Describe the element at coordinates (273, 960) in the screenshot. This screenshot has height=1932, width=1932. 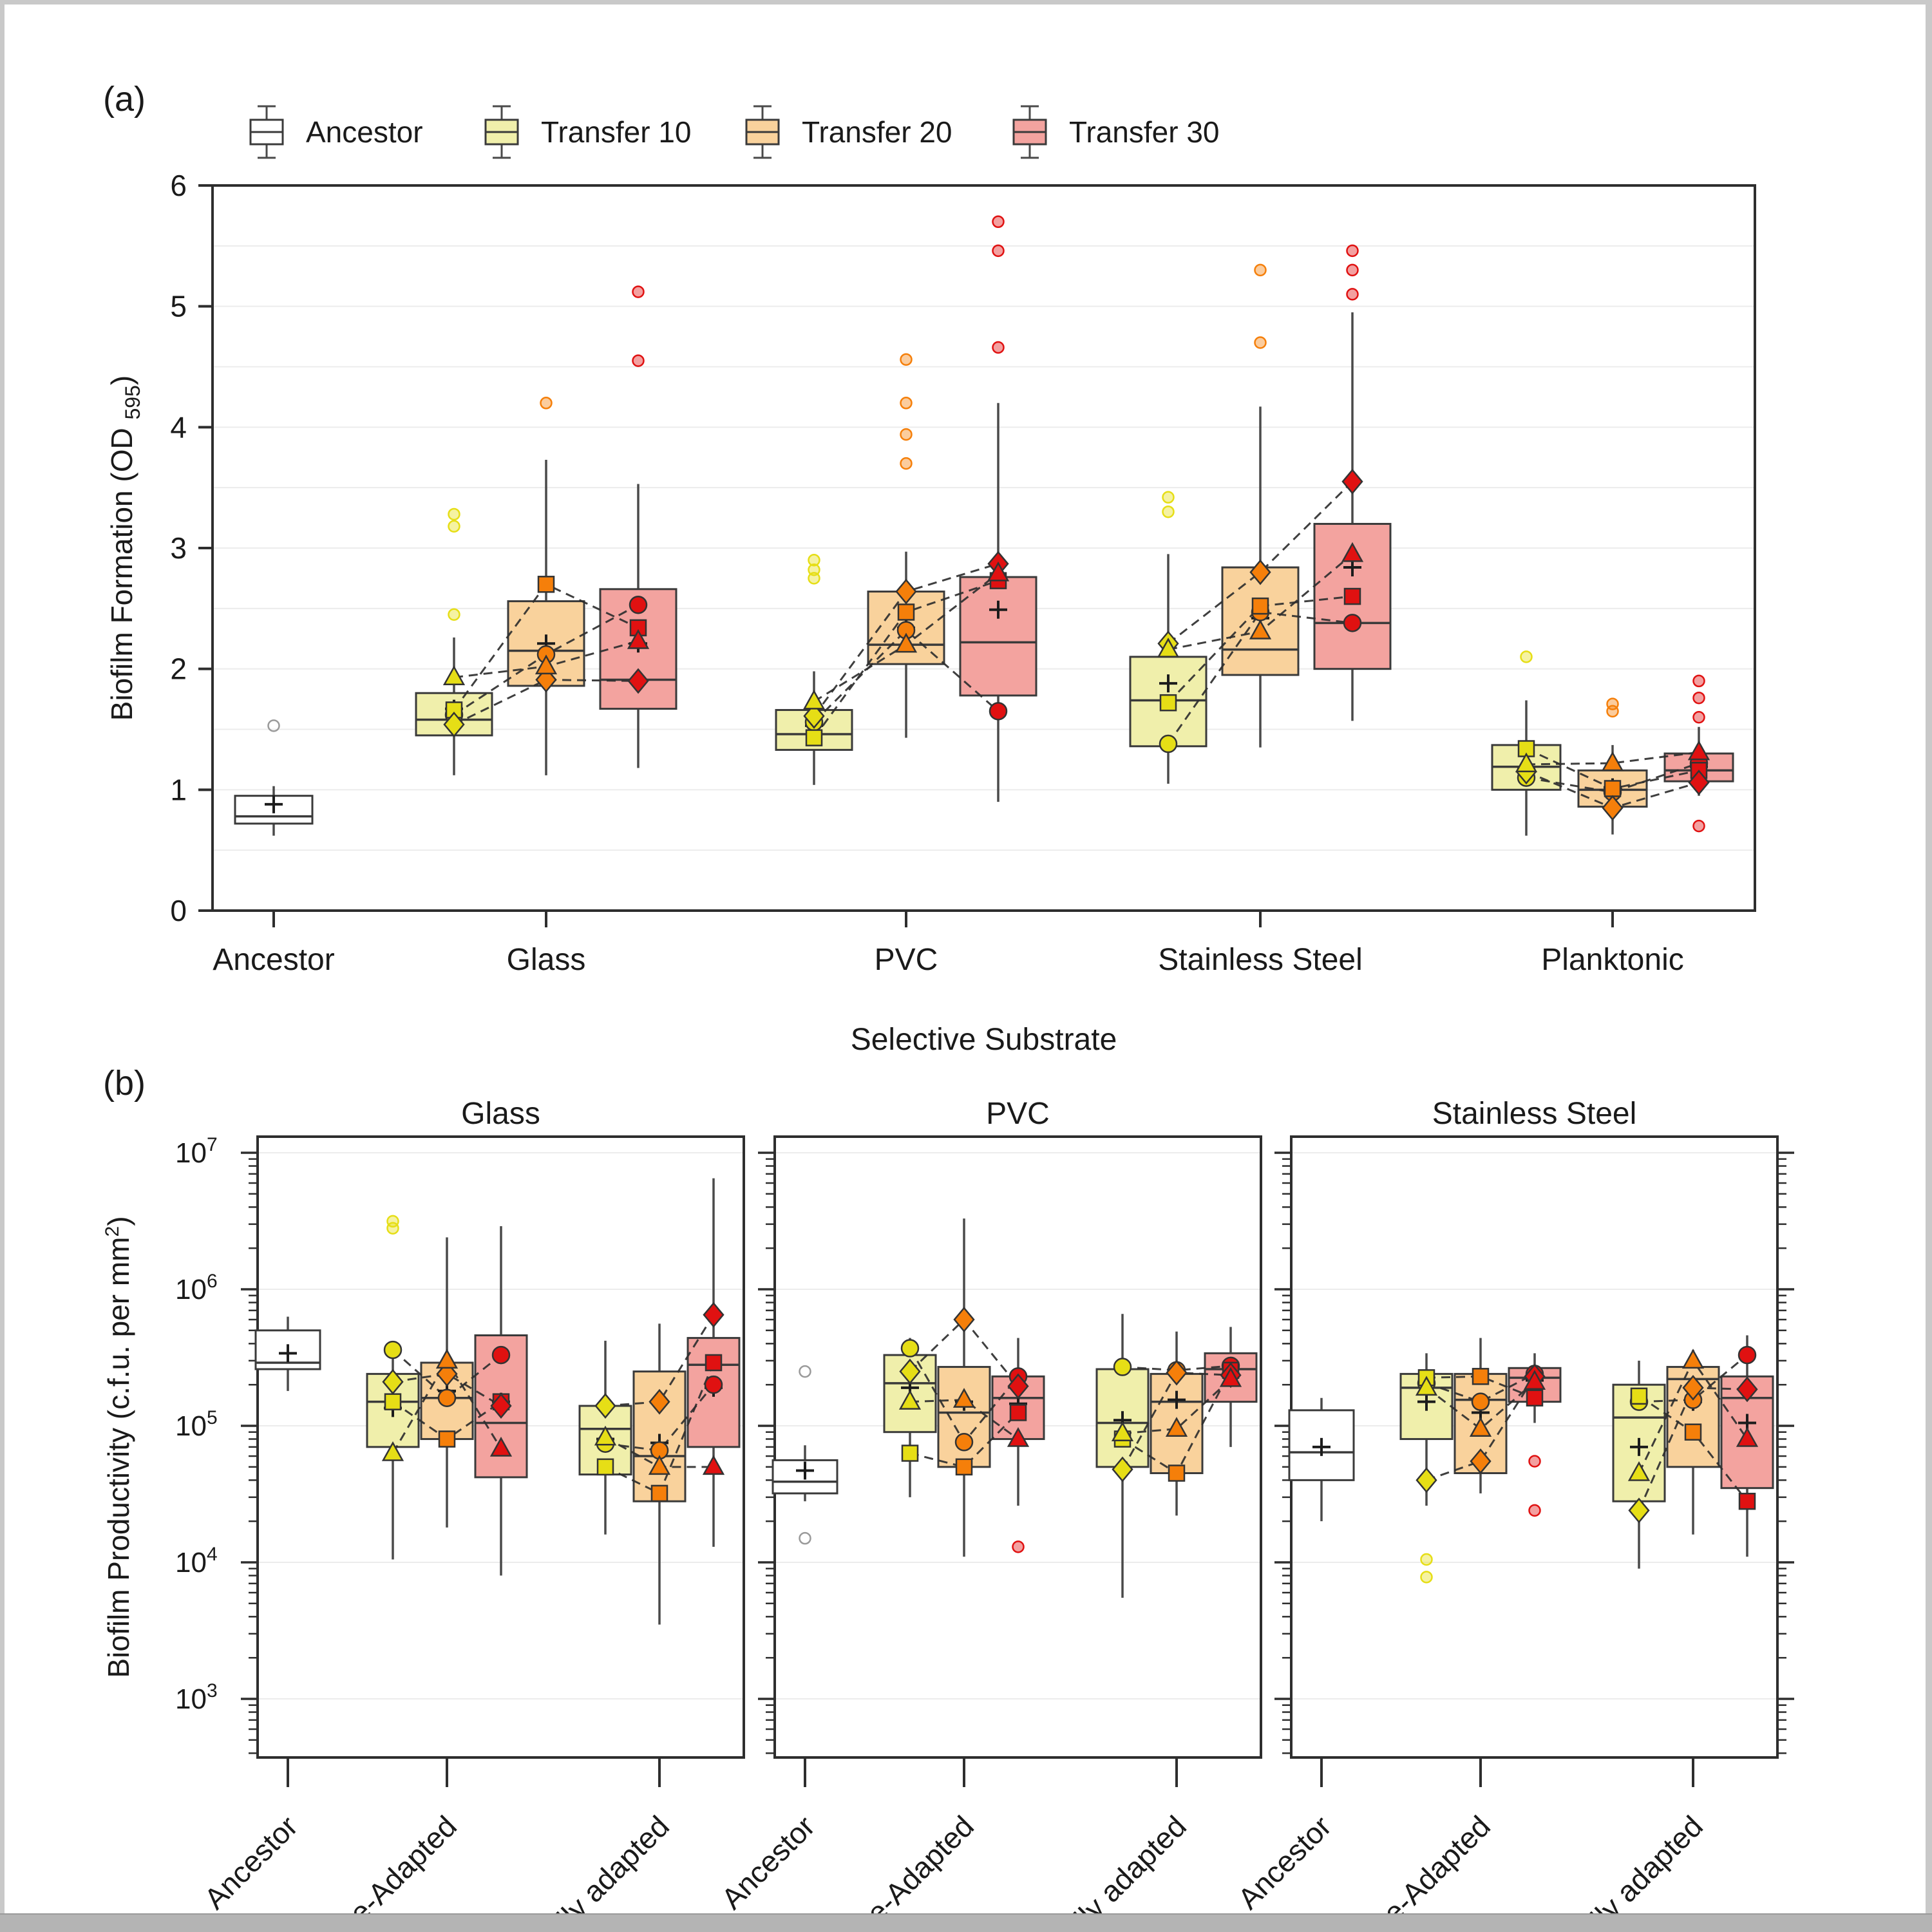
I see `x-axis-tick-label: Ancestor` at that location.